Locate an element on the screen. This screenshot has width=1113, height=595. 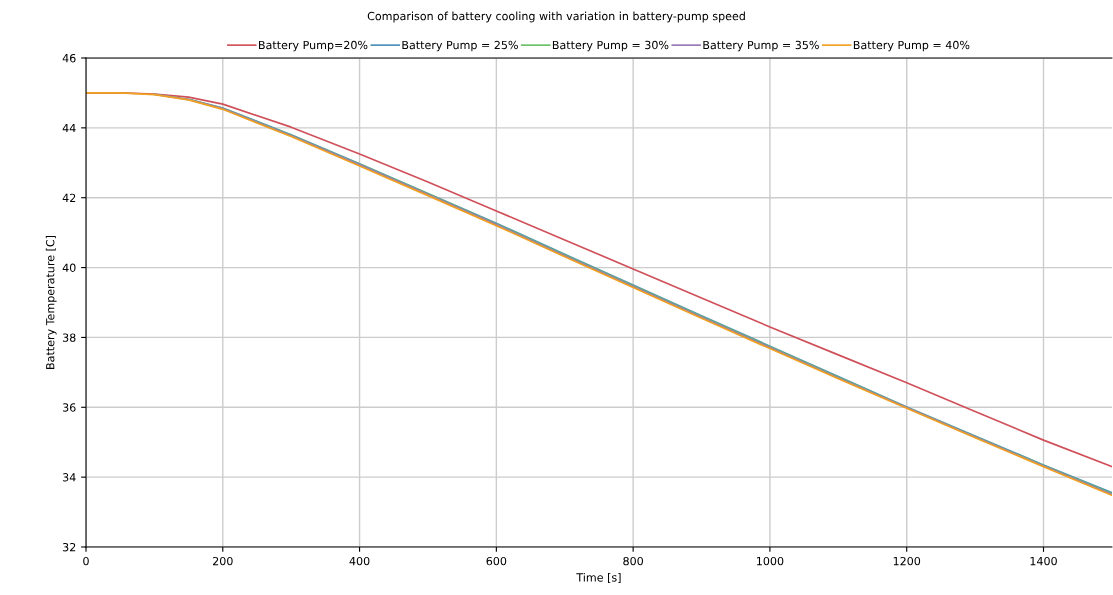
x-tick-label: 400 is located at coordinates (359, 561).